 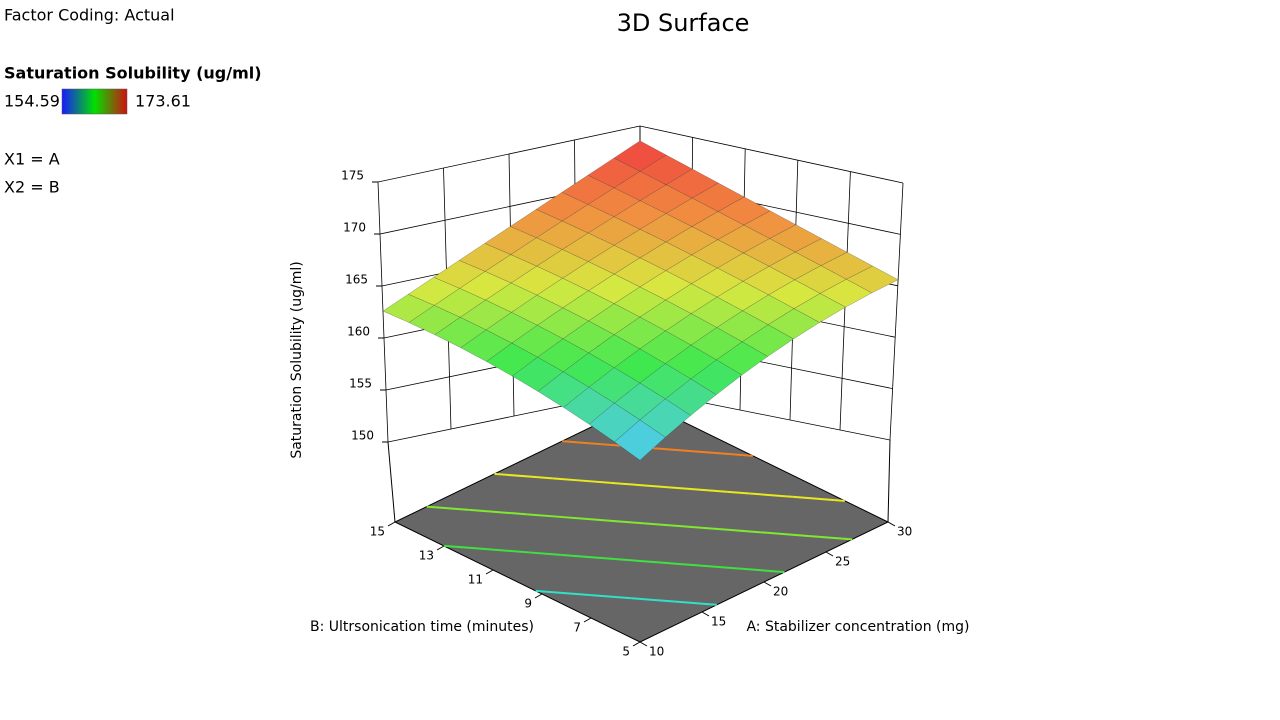 What do you see at coordinates (32, 159) in the screenshot?
I see `factor-label: X1 = A` at bounding box center [32, 159].